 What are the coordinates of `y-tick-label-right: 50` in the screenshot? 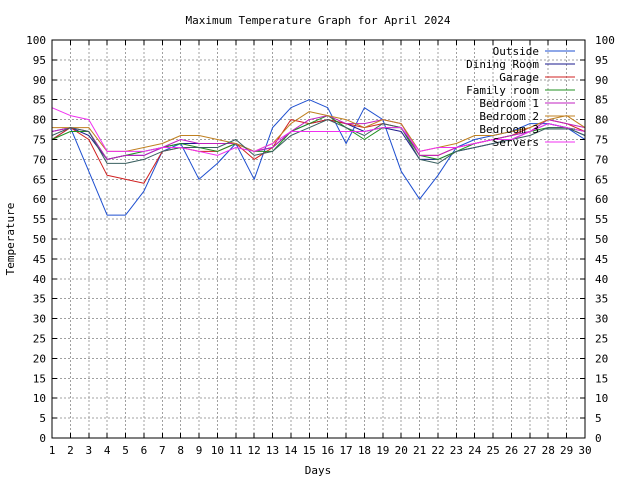 It's located at (601, 239).